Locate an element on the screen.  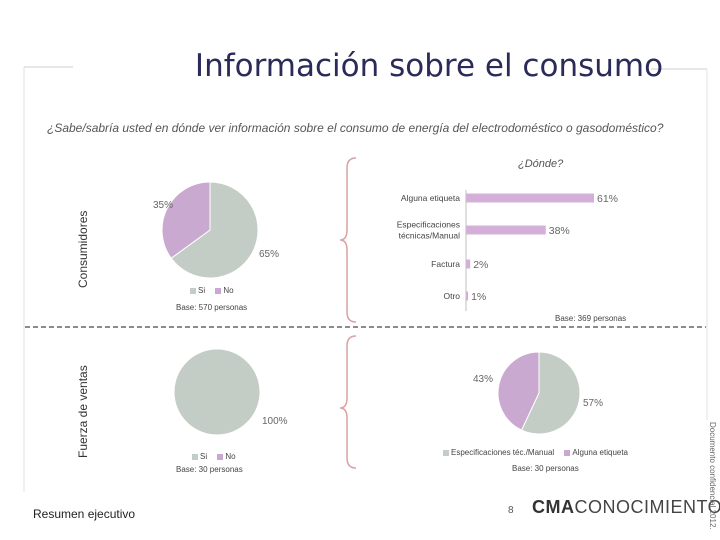
legend-etiqueta: Alguna etiqueta is located at coordinates (596, 452).